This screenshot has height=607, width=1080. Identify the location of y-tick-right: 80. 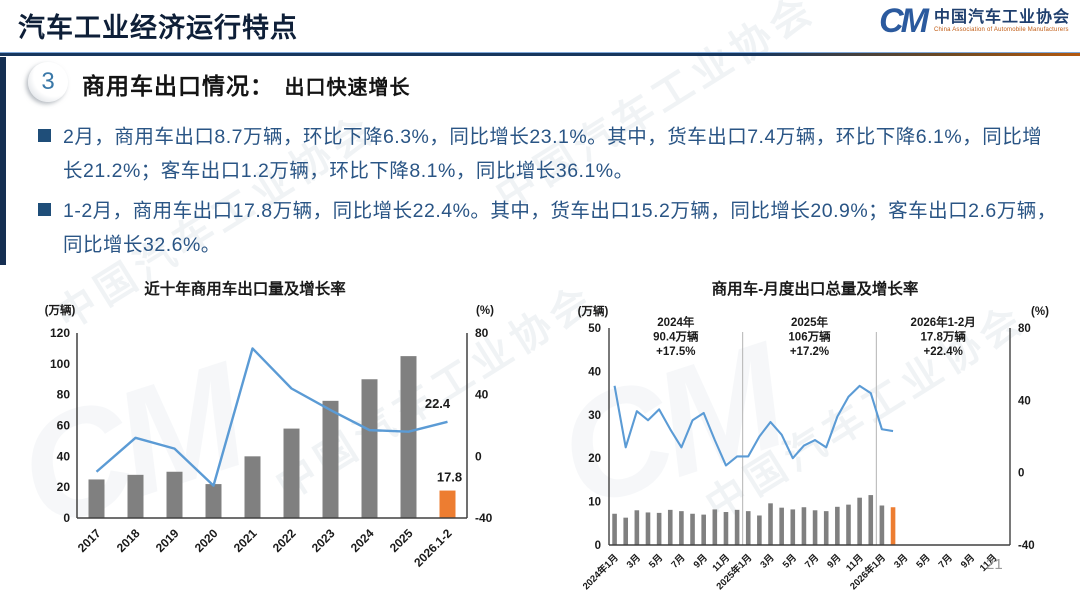
(482, 333).